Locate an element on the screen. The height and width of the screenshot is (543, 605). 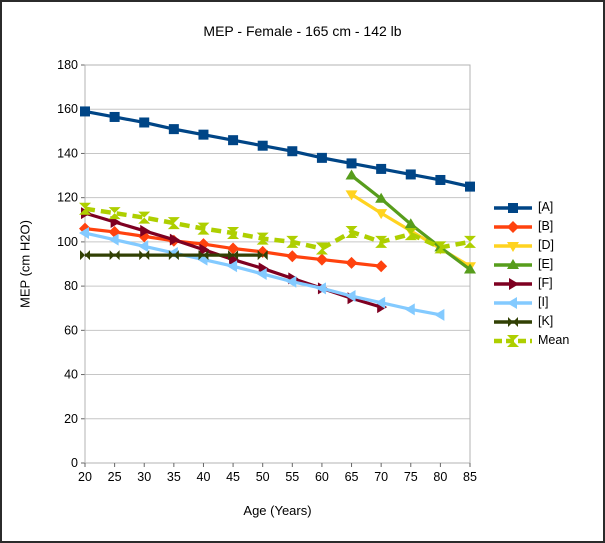
legend-label: [F] is located at coordinates (545, 283).